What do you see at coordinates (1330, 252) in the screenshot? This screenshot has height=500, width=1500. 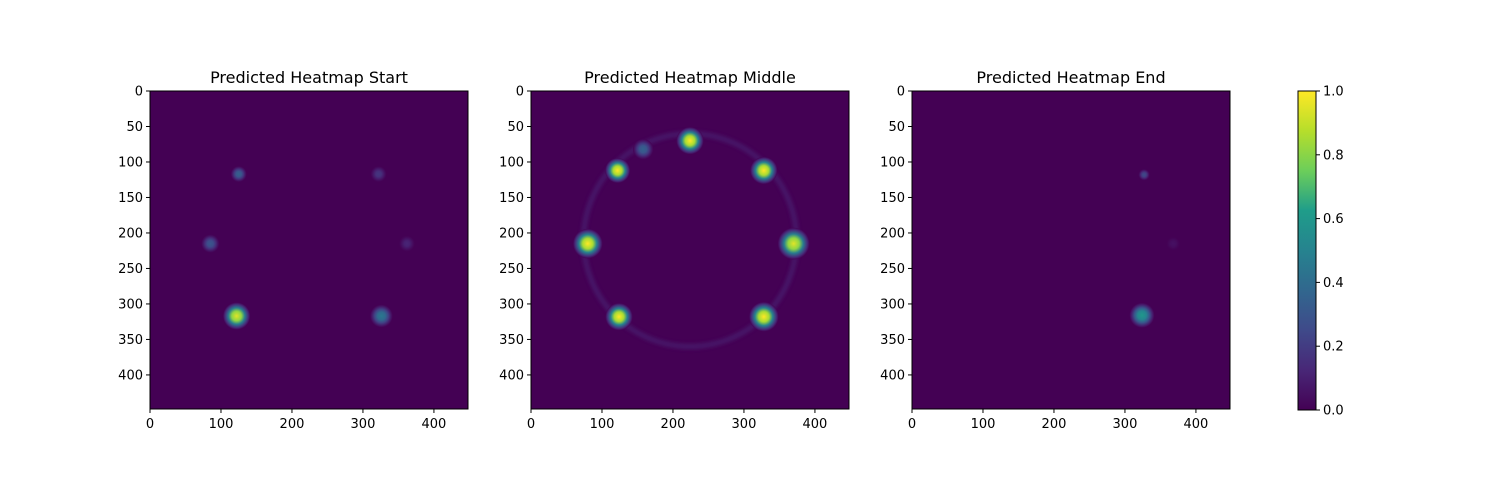 I see `colorbar-ticks: 0.0 0.2 0.4 0.6 0.8 1.0` at bounding box center [1330, 252].